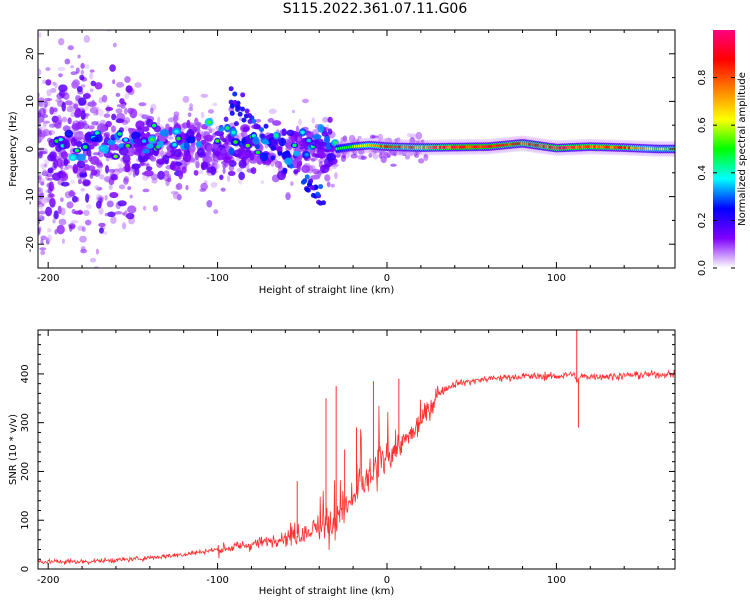 The width and height of the screenshot is (750, 604). What do you see at coordinates (30, 53) in the screenshot?
I see `top-y-tick-label: 20` at bounding box center [30, 53].